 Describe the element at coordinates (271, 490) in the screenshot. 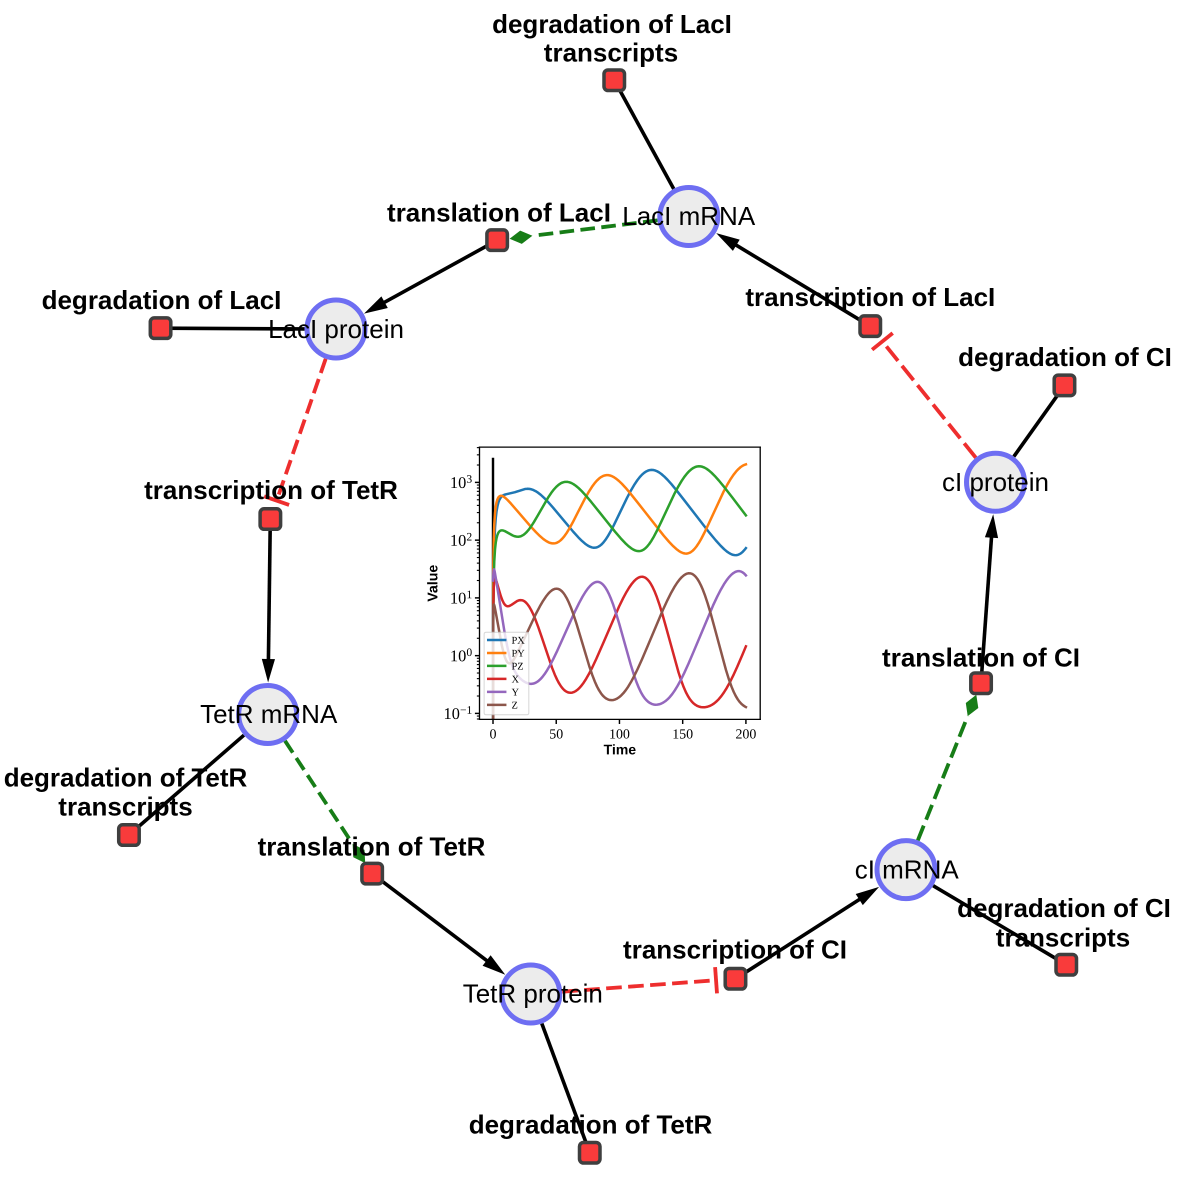

I see `svg-text: transcription of TetR` at that location.